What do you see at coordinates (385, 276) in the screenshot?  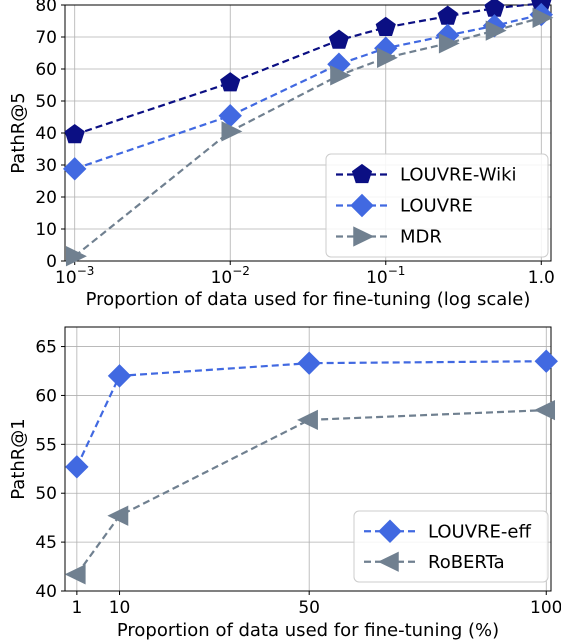 I see `x-tick-label: 10⁻¹` at bounding box center [385, 276].